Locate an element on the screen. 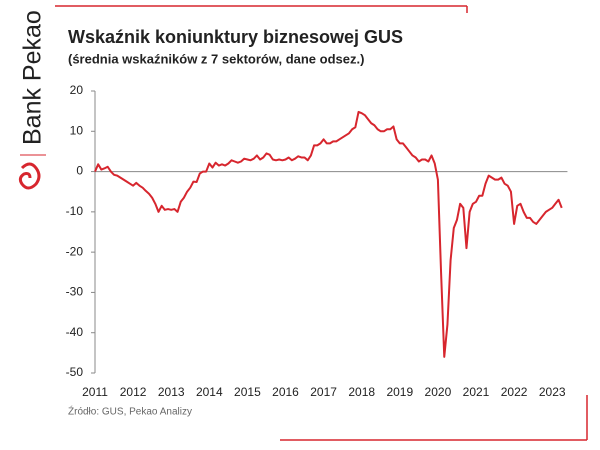 The height and width of the screenshot is (450, 600). x-tick-label: 2021 is located at coordinates (476, 392).